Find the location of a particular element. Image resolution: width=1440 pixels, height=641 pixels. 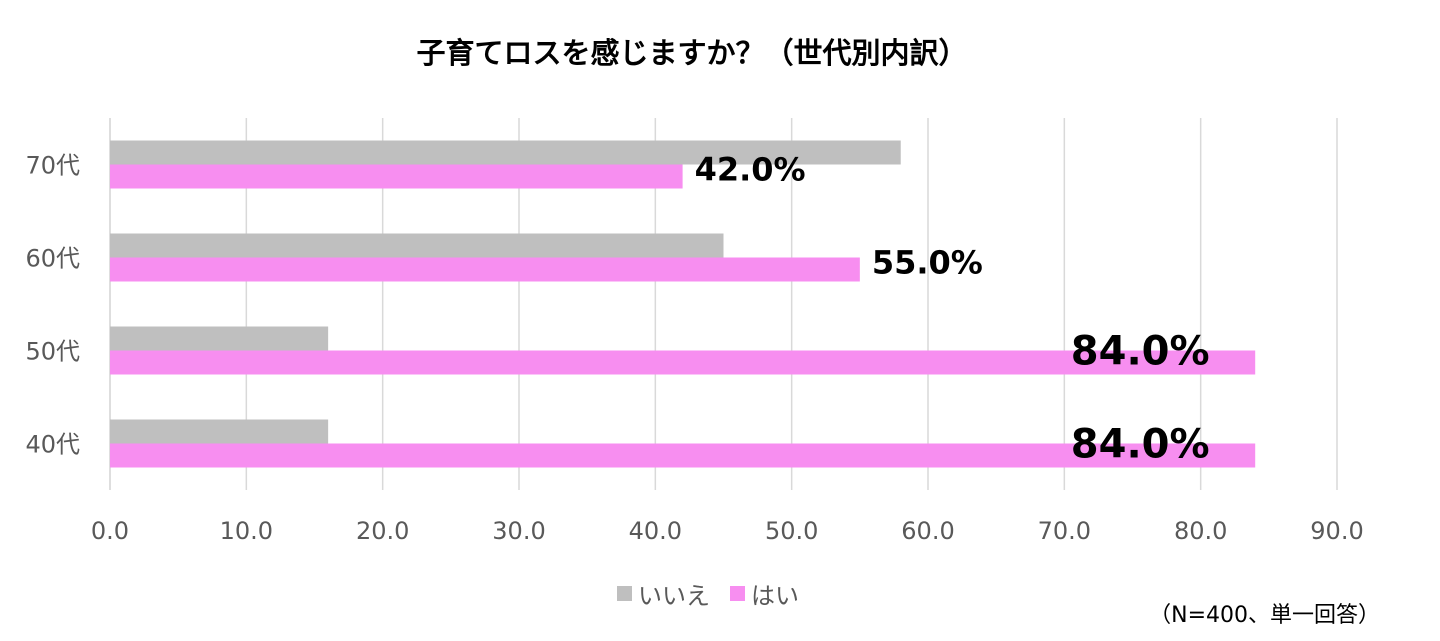

legend-item-yes: はい is located at coordinates (764, 593).